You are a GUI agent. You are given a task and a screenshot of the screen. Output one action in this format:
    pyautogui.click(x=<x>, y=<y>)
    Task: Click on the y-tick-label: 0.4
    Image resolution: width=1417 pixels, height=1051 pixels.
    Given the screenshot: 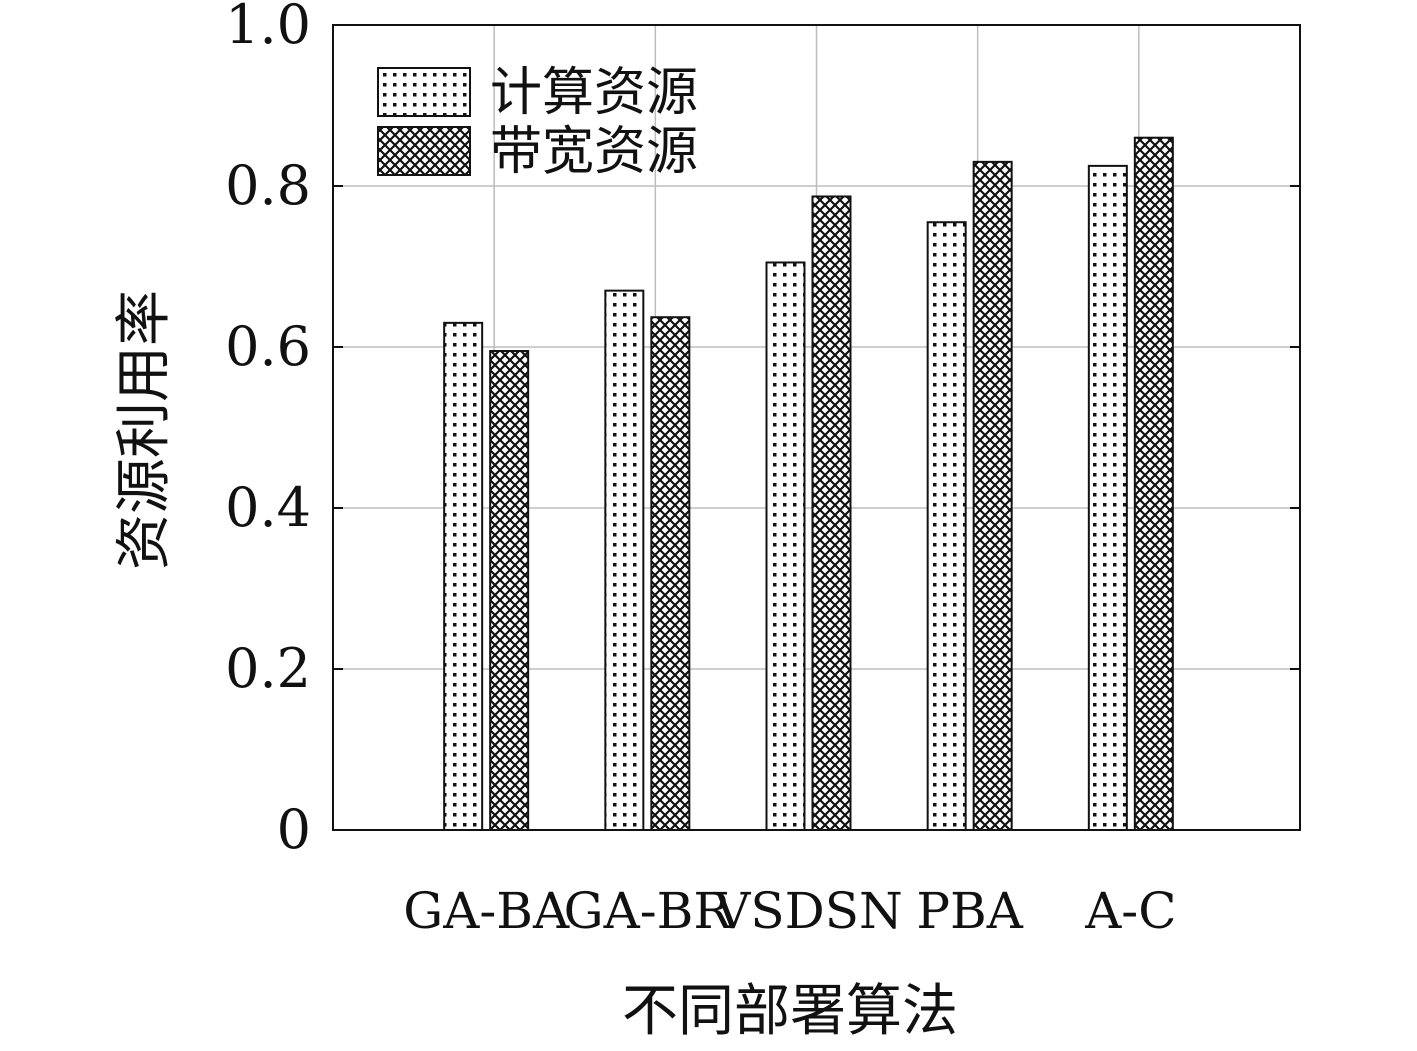 What is the action you would take?
    pyautogui.click(x=268, y=507)
    